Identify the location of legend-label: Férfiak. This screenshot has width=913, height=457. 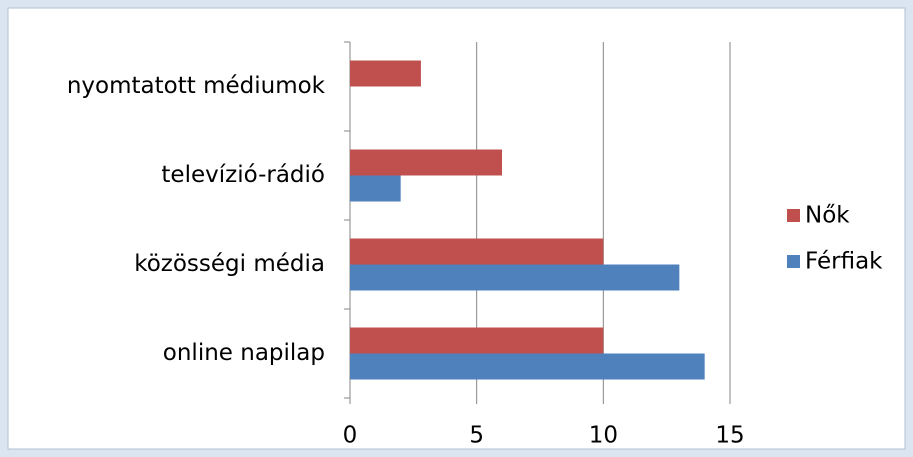
(844, 262).